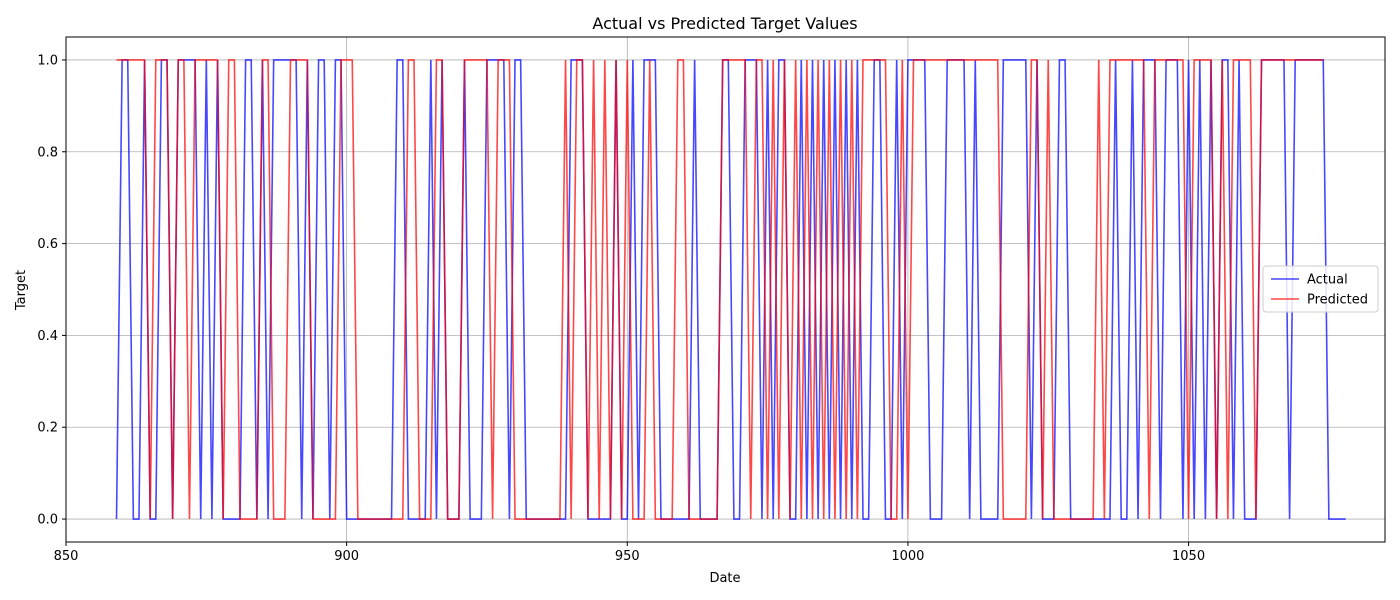 The width and height of the screenshot is (1400, 600). Describe the element at coordinates (907, 556) in the screenshot. I see `x-tick-label: 1000` at that location.